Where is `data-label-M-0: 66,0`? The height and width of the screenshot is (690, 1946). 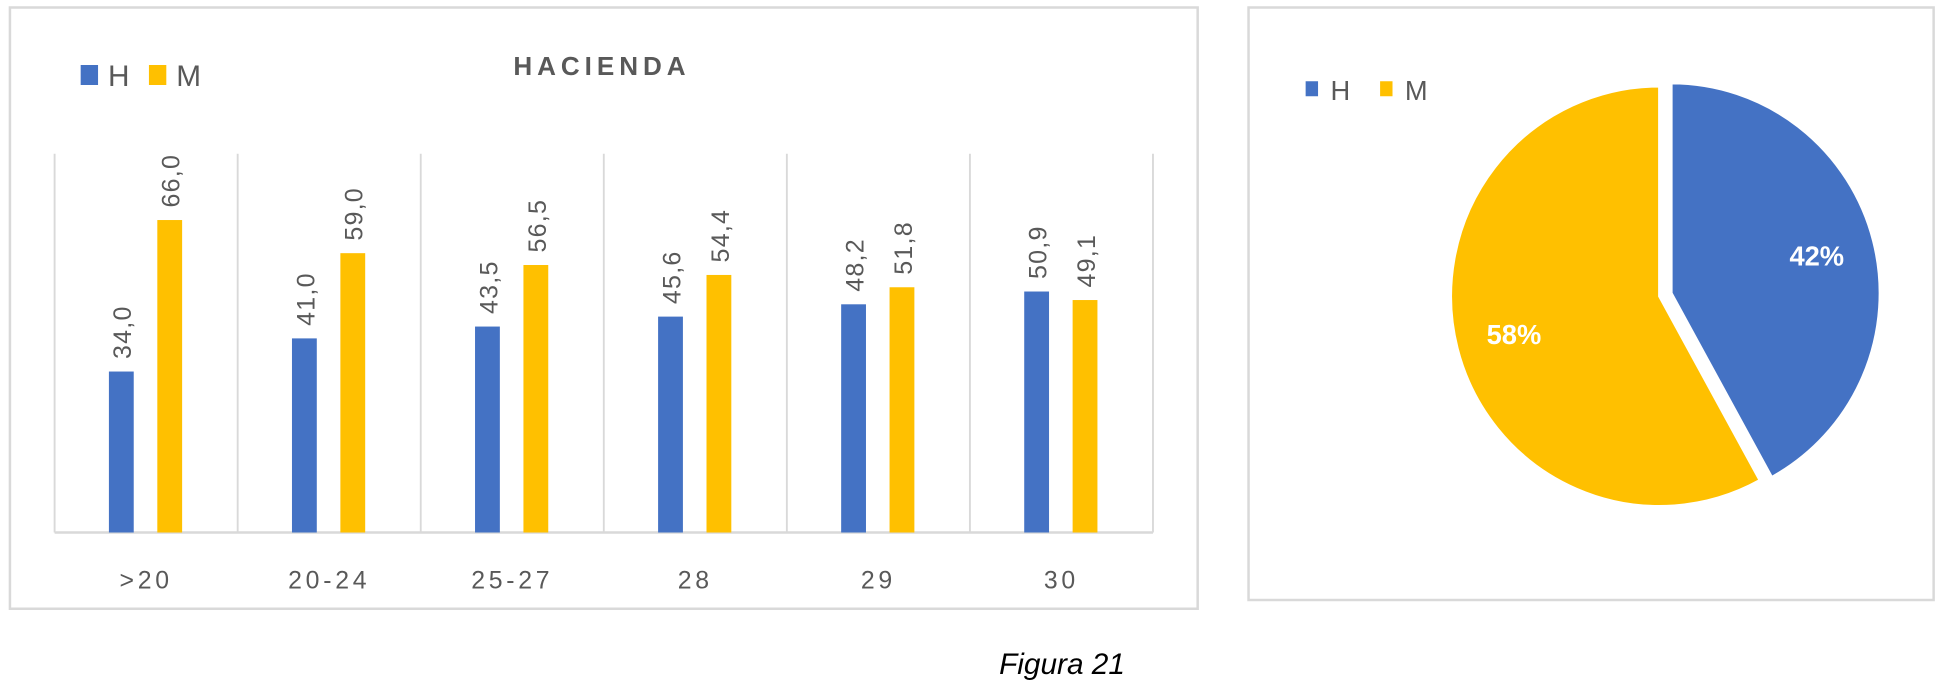 data-label-M-0: 66,0 is located at coordinates (172, 181).